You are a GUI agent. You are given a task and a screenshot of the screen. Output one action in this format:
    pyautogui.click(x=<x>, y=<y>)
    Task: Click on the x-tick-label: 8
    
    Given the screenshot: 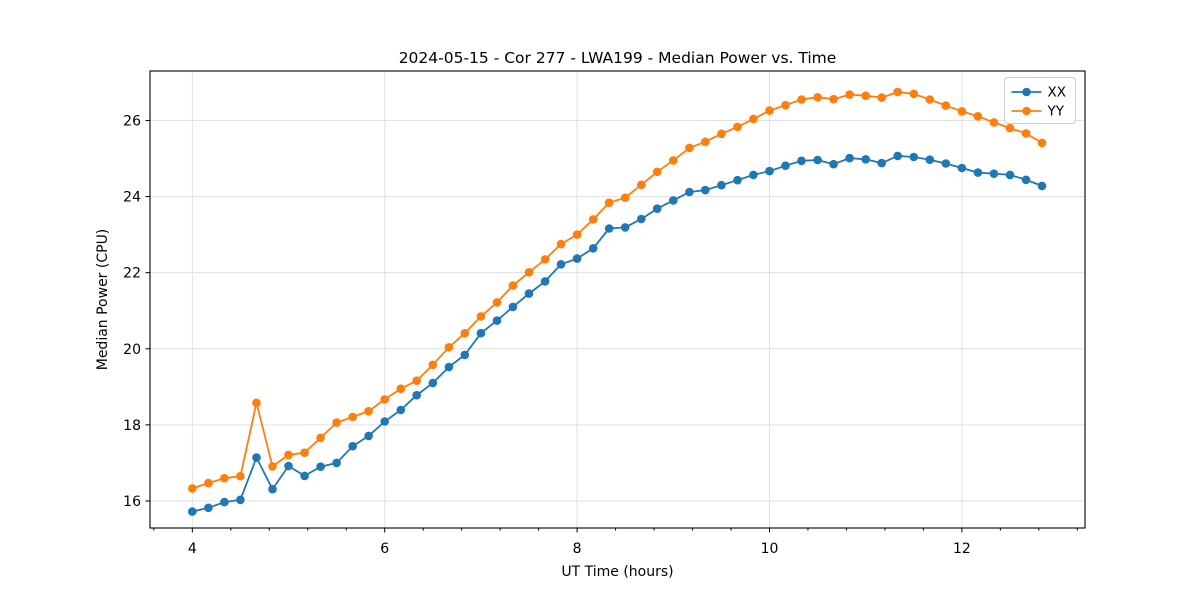 What is the action you would take?
    pyautogui.click(x=577, y=549)
    